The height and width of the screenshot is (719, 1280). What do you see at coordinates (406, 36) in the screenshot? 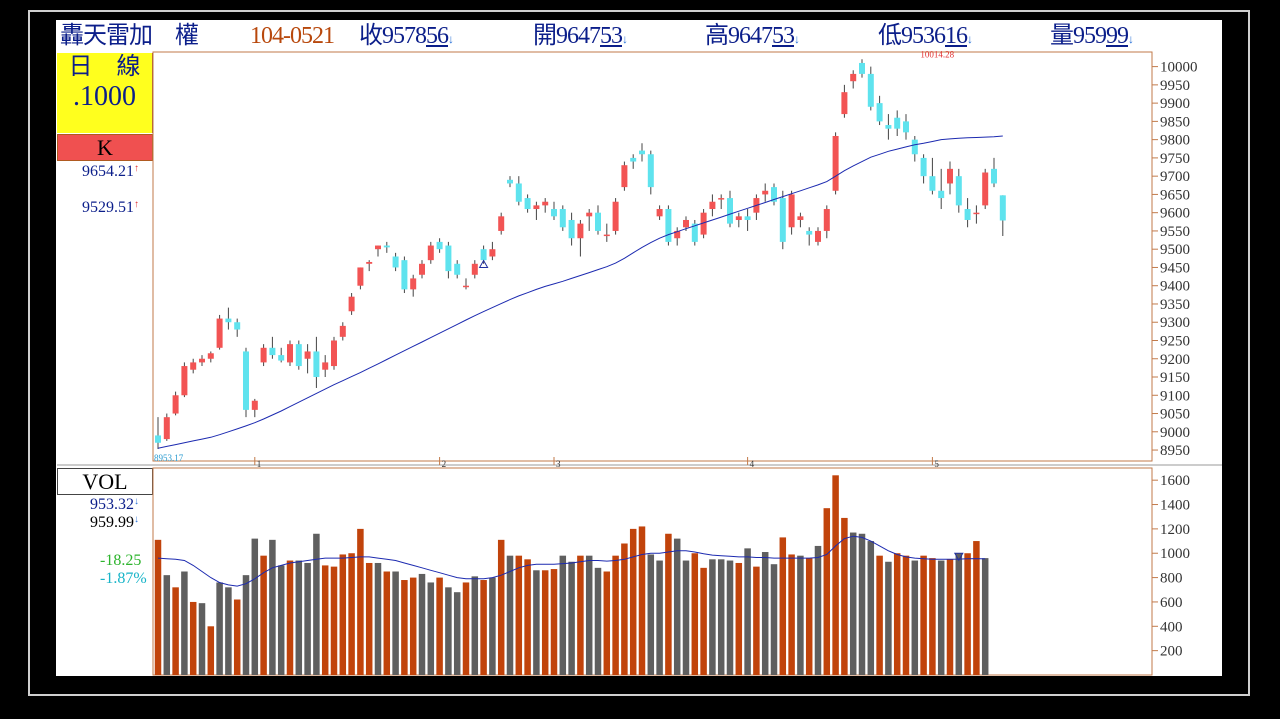
I see `close-quote: 收957856↓` at bounding box center [406, 36].